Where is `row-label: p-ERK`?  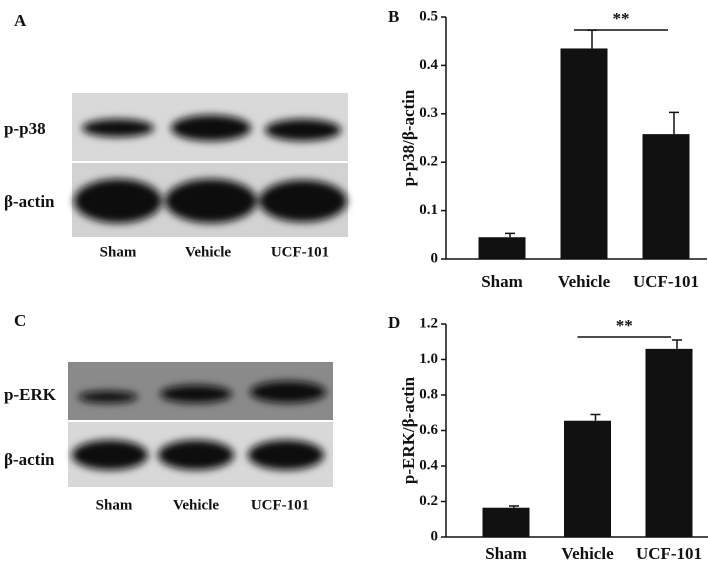
row-label: p-ERK is located at coordinates (30, 394).